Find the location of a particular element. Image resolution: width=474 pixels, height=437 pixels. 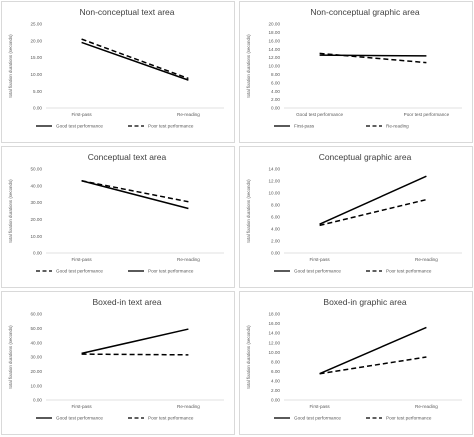

chart-title: Boxed-in text area is located at coordinates (127, 302).